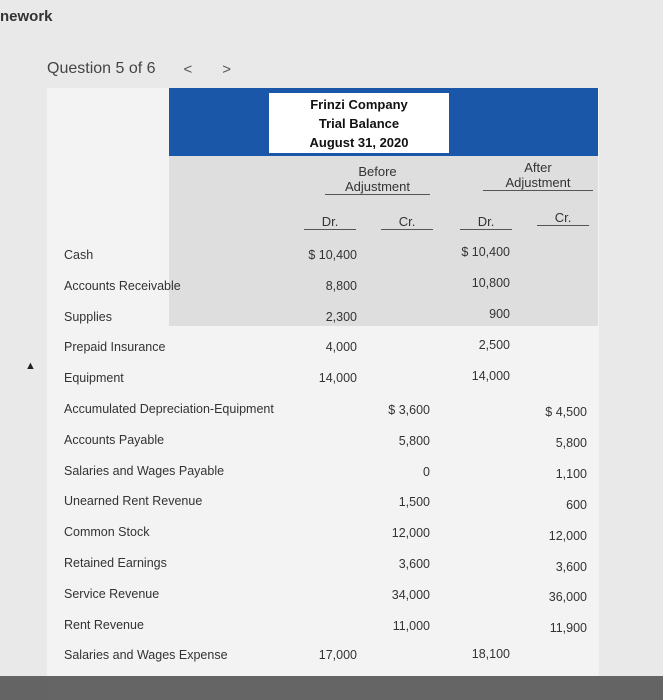 The width and height of the screenshot is (663, 700). Describe the element at coordinates (490, 375) in the screenshot. I see `amount-a-dr: 14,000` at that location.